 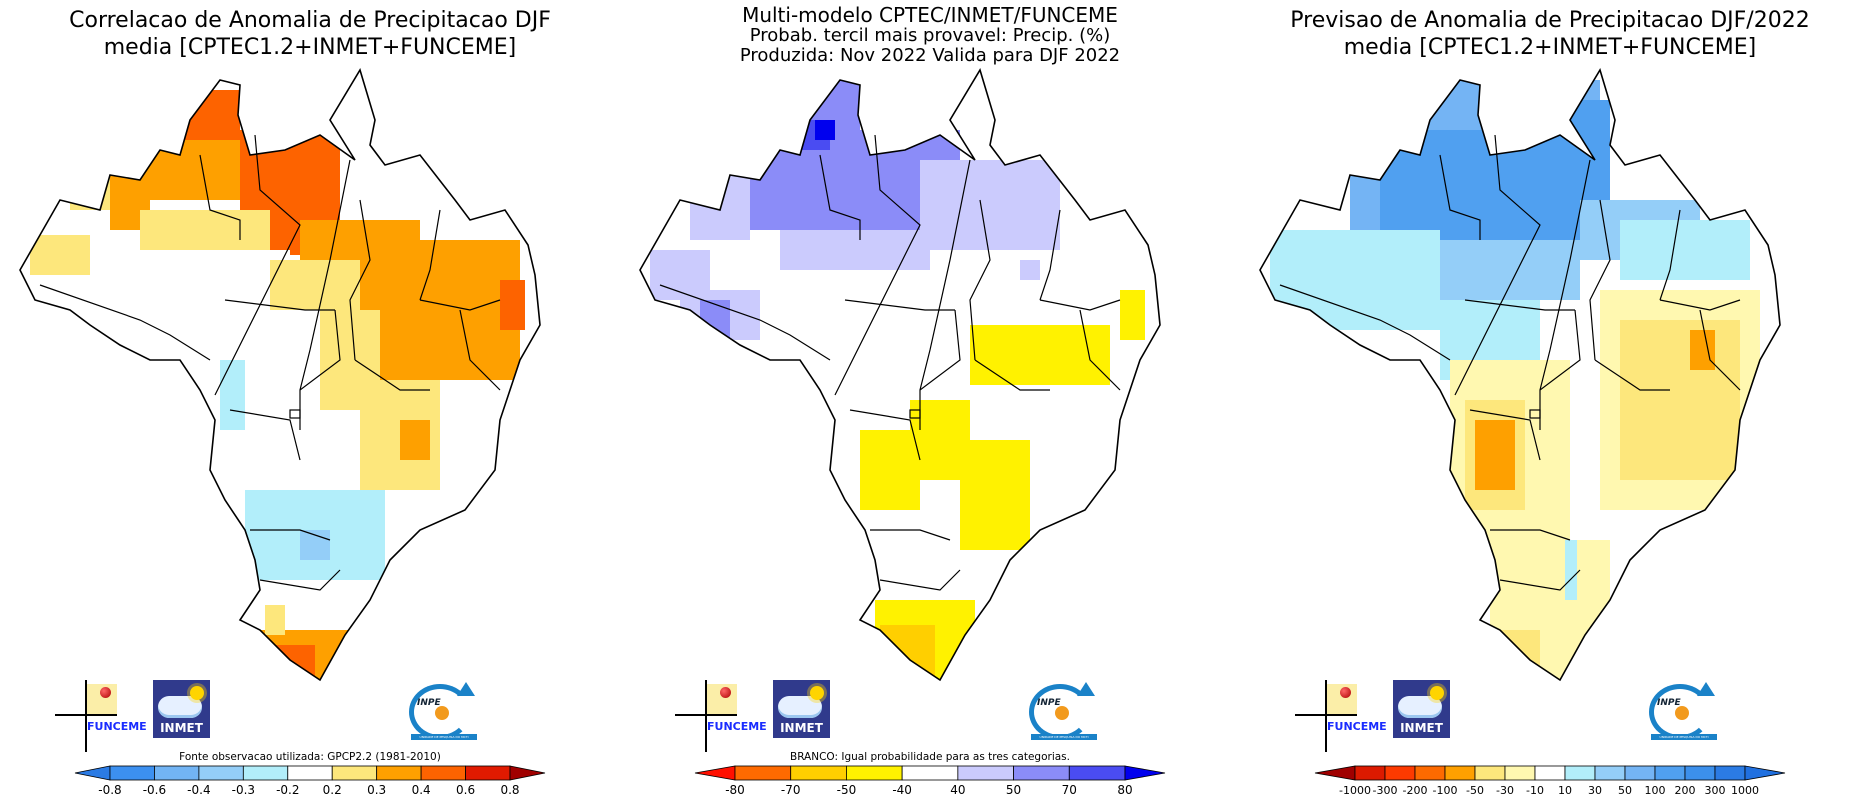 What do you see at coordinates (1595, 790) in the screenshot?
I see `colorbar-tick-label: 30` at bounding box center [1595, 790].